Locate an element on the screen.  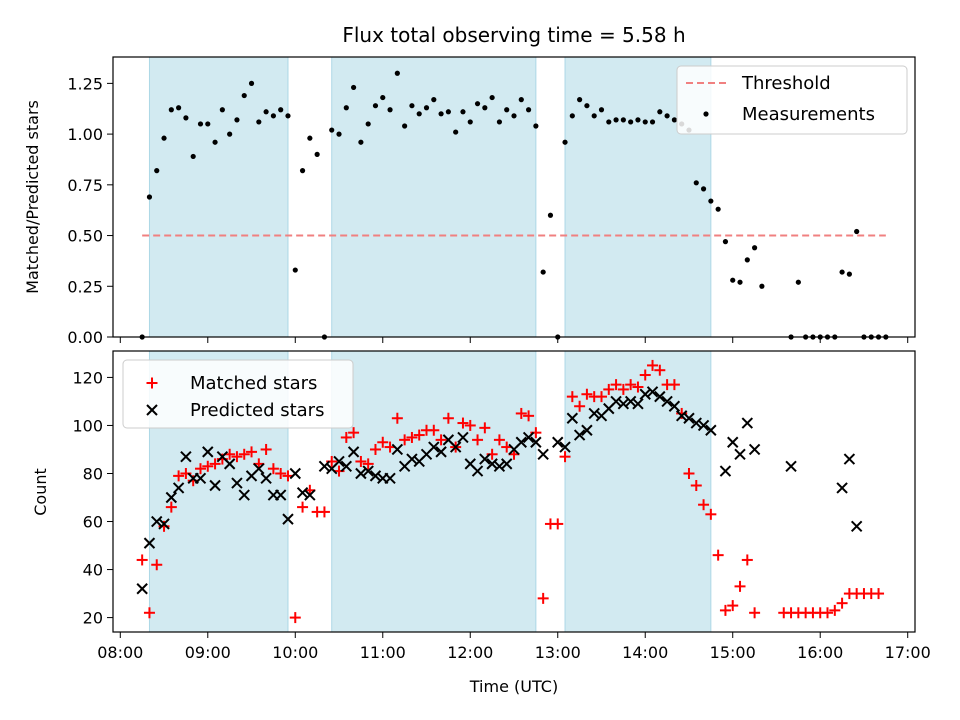
top-legend: Threshold Measurements is located at coordinates (792, 100).